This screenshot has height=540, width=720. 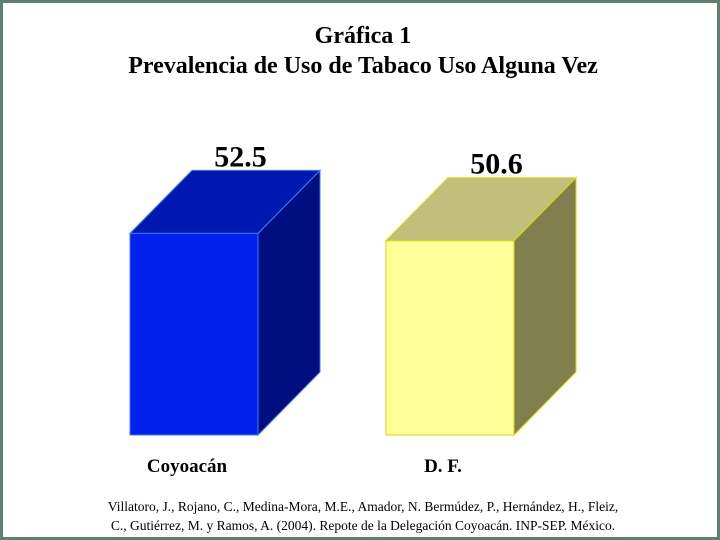 What do you see at coordinates (496, 164) in the screenshot?
I see `data-label-1: 50.6` at bounding box center [496, 164].